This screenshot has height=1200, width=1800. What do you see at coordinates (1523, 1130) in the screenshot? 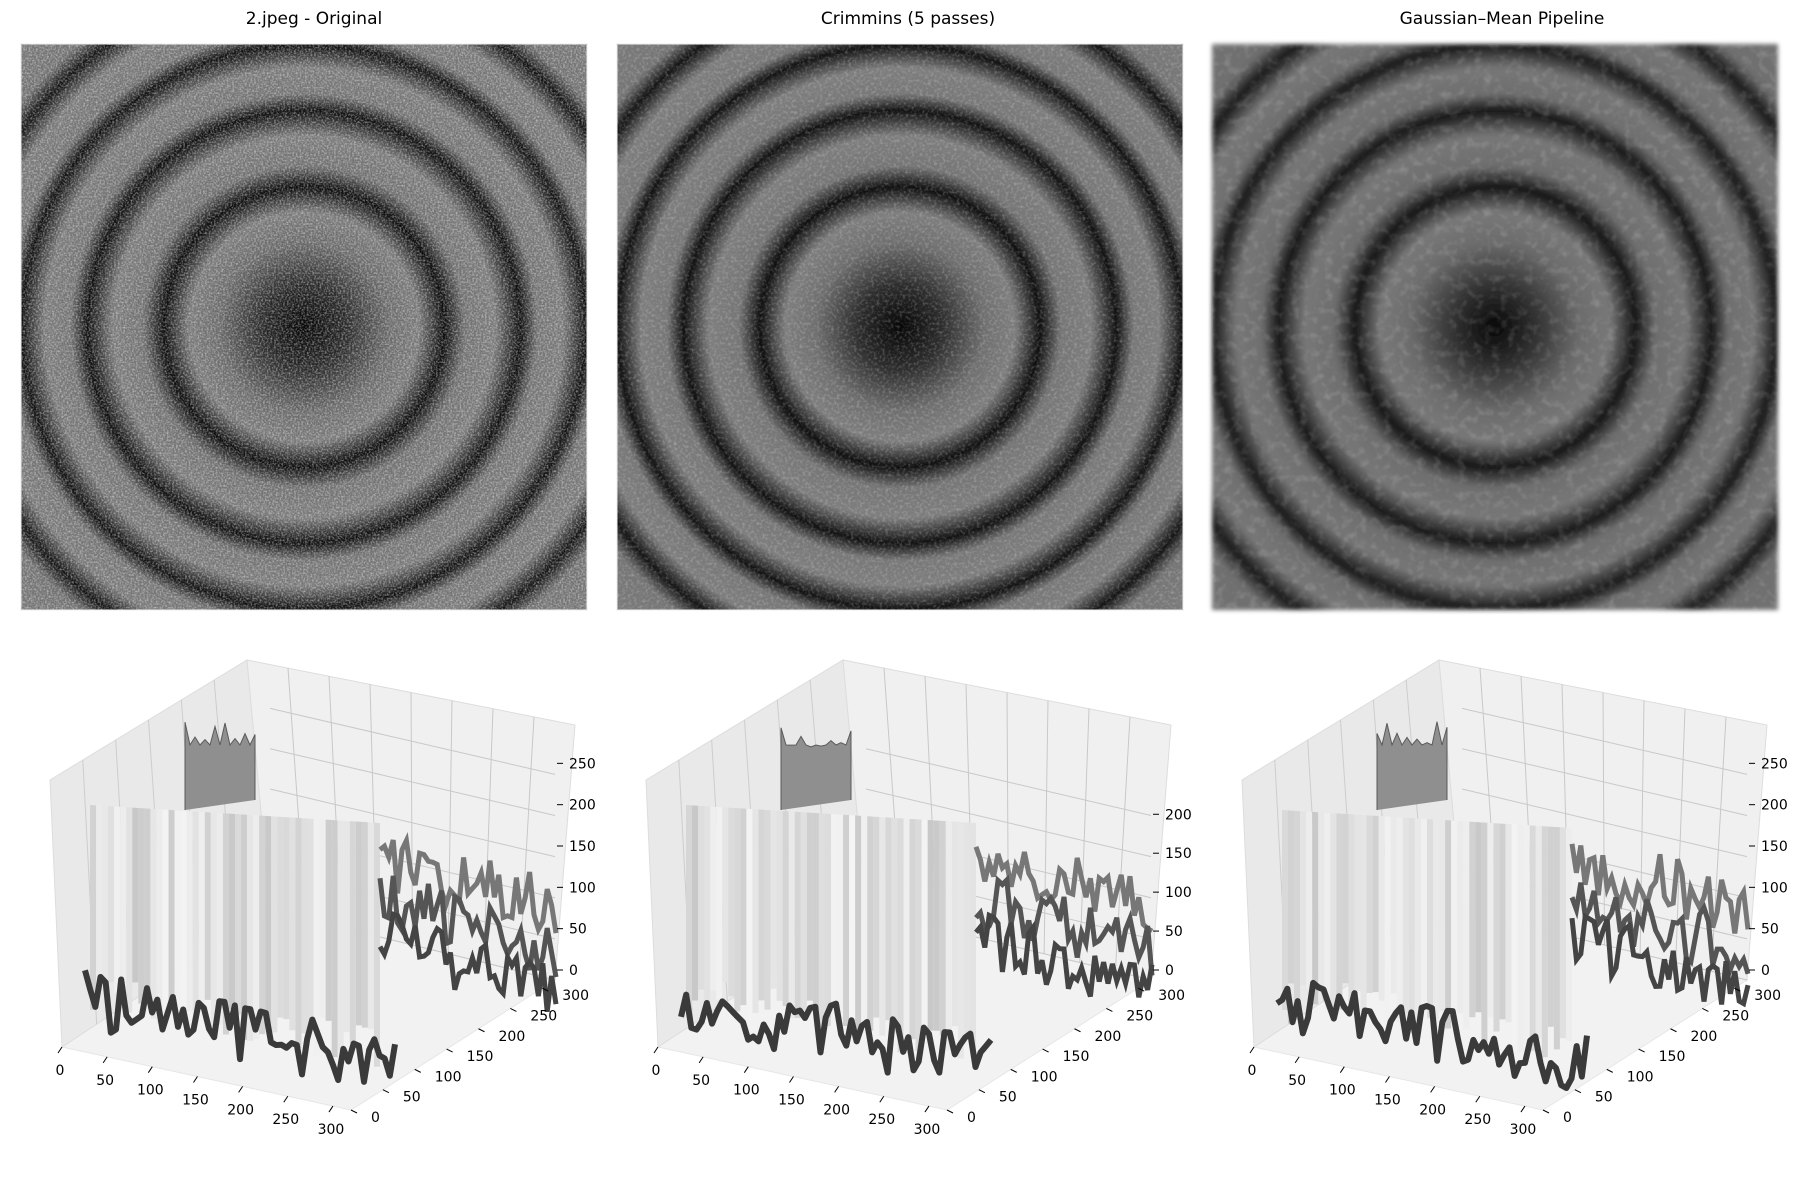
I see `x-tick-label: 300` at bounding box center [1523, 1130].